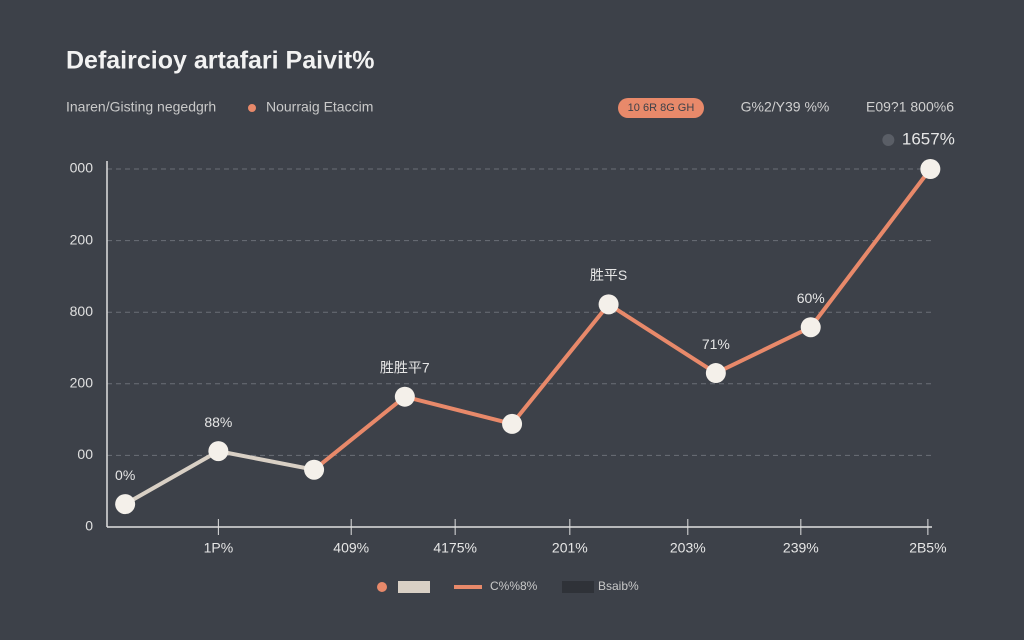 This screenshot has height=640, width=1024. Describe the element at coordinates (570, 548) in the screenshot. I see `x-tick-label: 201%` at that location.